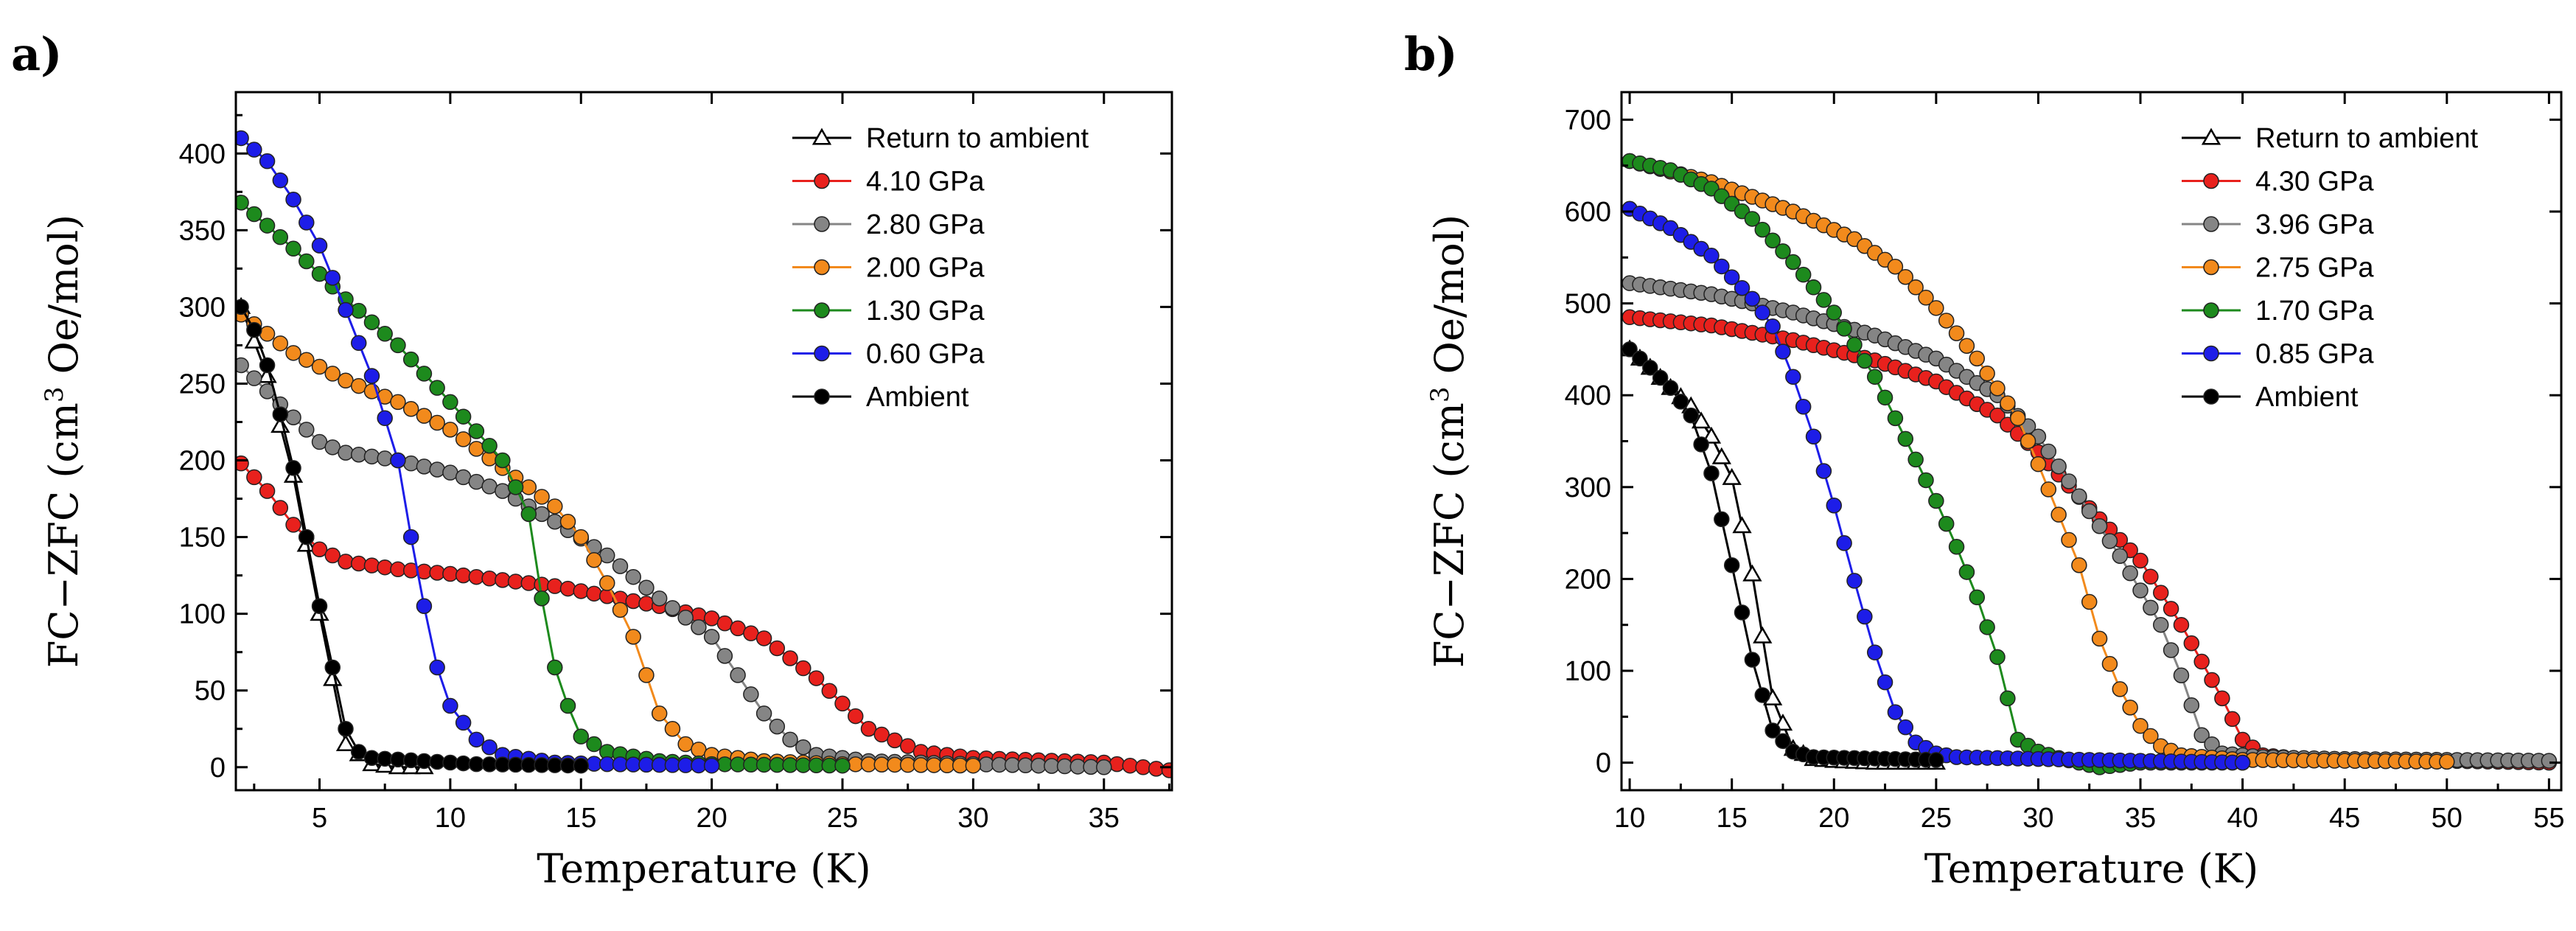 The image size is (2576, 931). What do you see at coordinates (917, 398) in the screenshot?
I see `legend-label: Ambient` at bounding box center [917, 398].